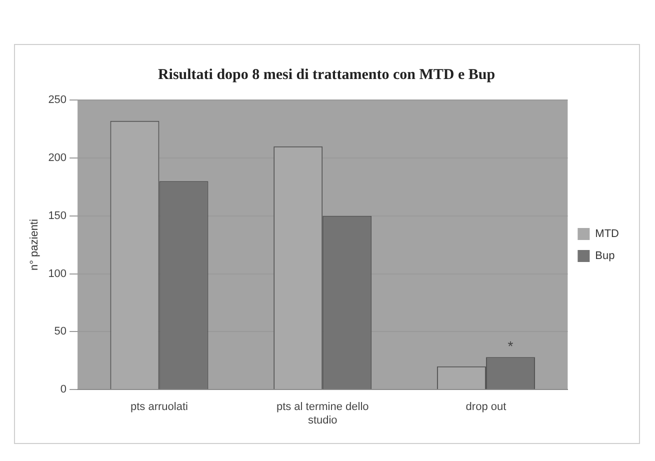  I want to click on y-tick-label: 50, so click(60, 332).